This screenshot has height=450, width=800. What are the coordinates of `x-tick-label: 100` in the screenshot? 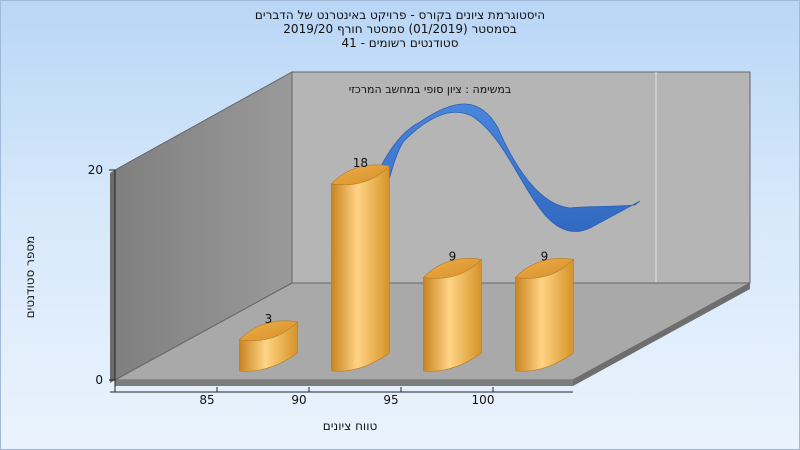 It's located at (483, 400).